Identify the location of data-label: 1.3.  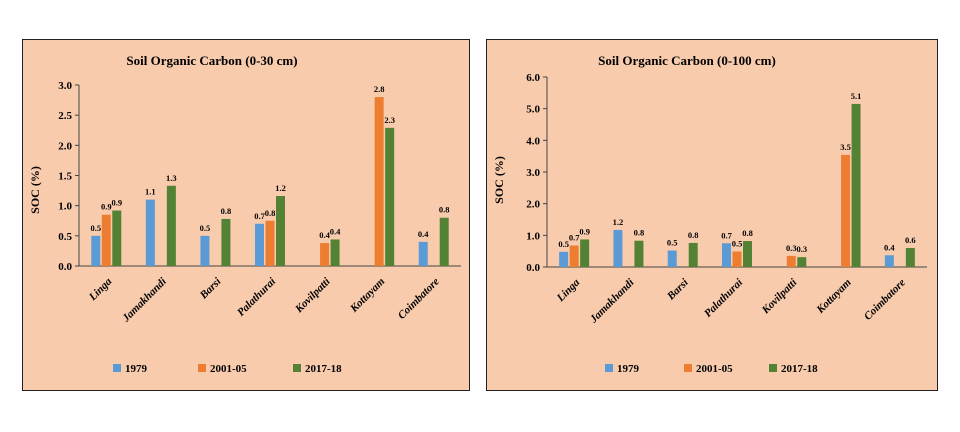
(171, 178).